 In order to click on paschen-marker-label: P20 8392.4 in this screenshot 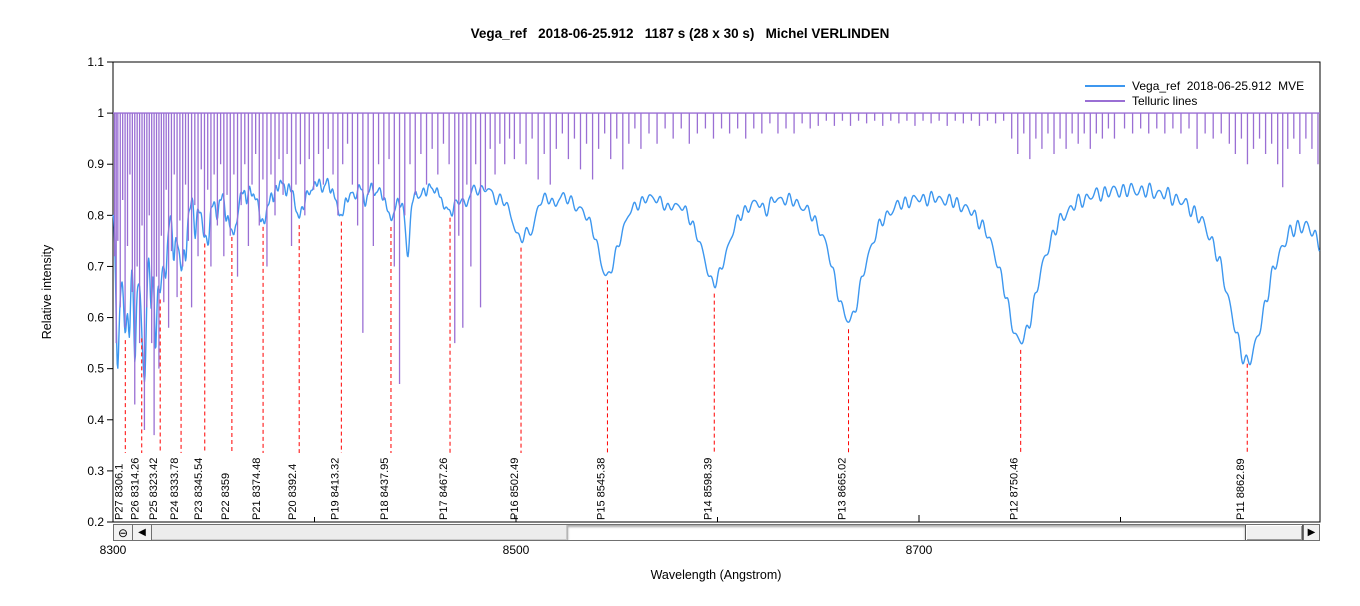, I will do `click(293, 492)`.